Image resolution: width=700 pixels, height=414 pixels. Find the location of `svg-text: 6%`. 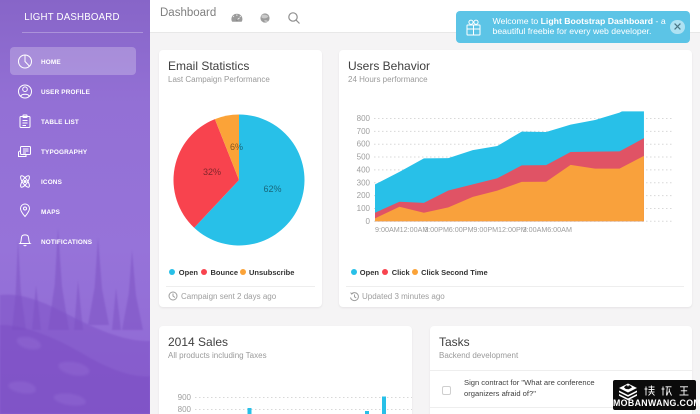

svg-text: 6% is located at coordinates (236, 147).